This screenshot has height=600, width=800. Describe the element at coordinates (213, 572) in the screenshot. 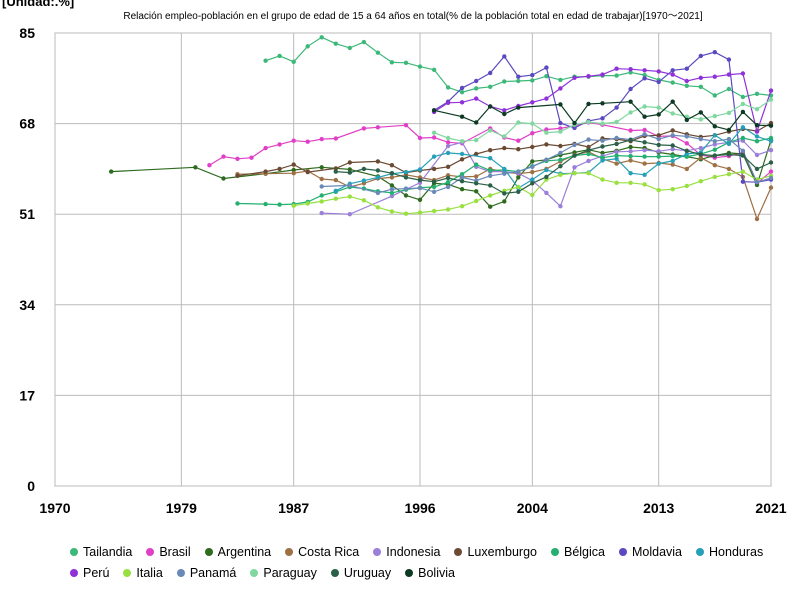

I see `legend-label: Panamá` at that location.